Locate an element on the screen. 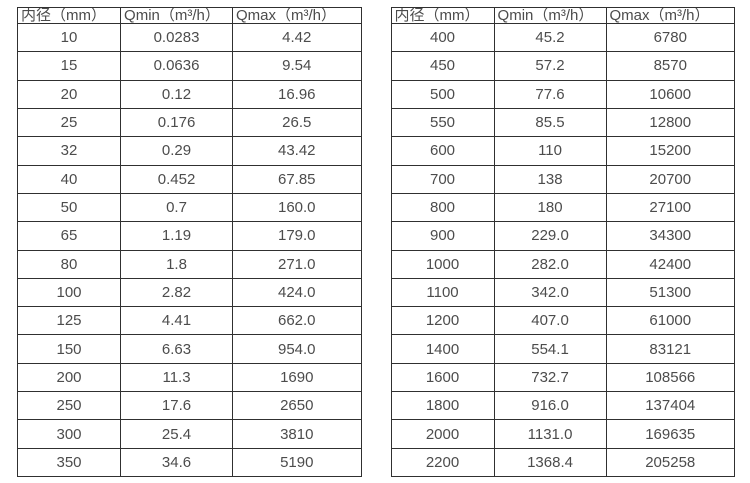 Image resolution: width=750 pixels, height=483 pixels. table-cell: 57.2 is located at coordinates (550, 66).